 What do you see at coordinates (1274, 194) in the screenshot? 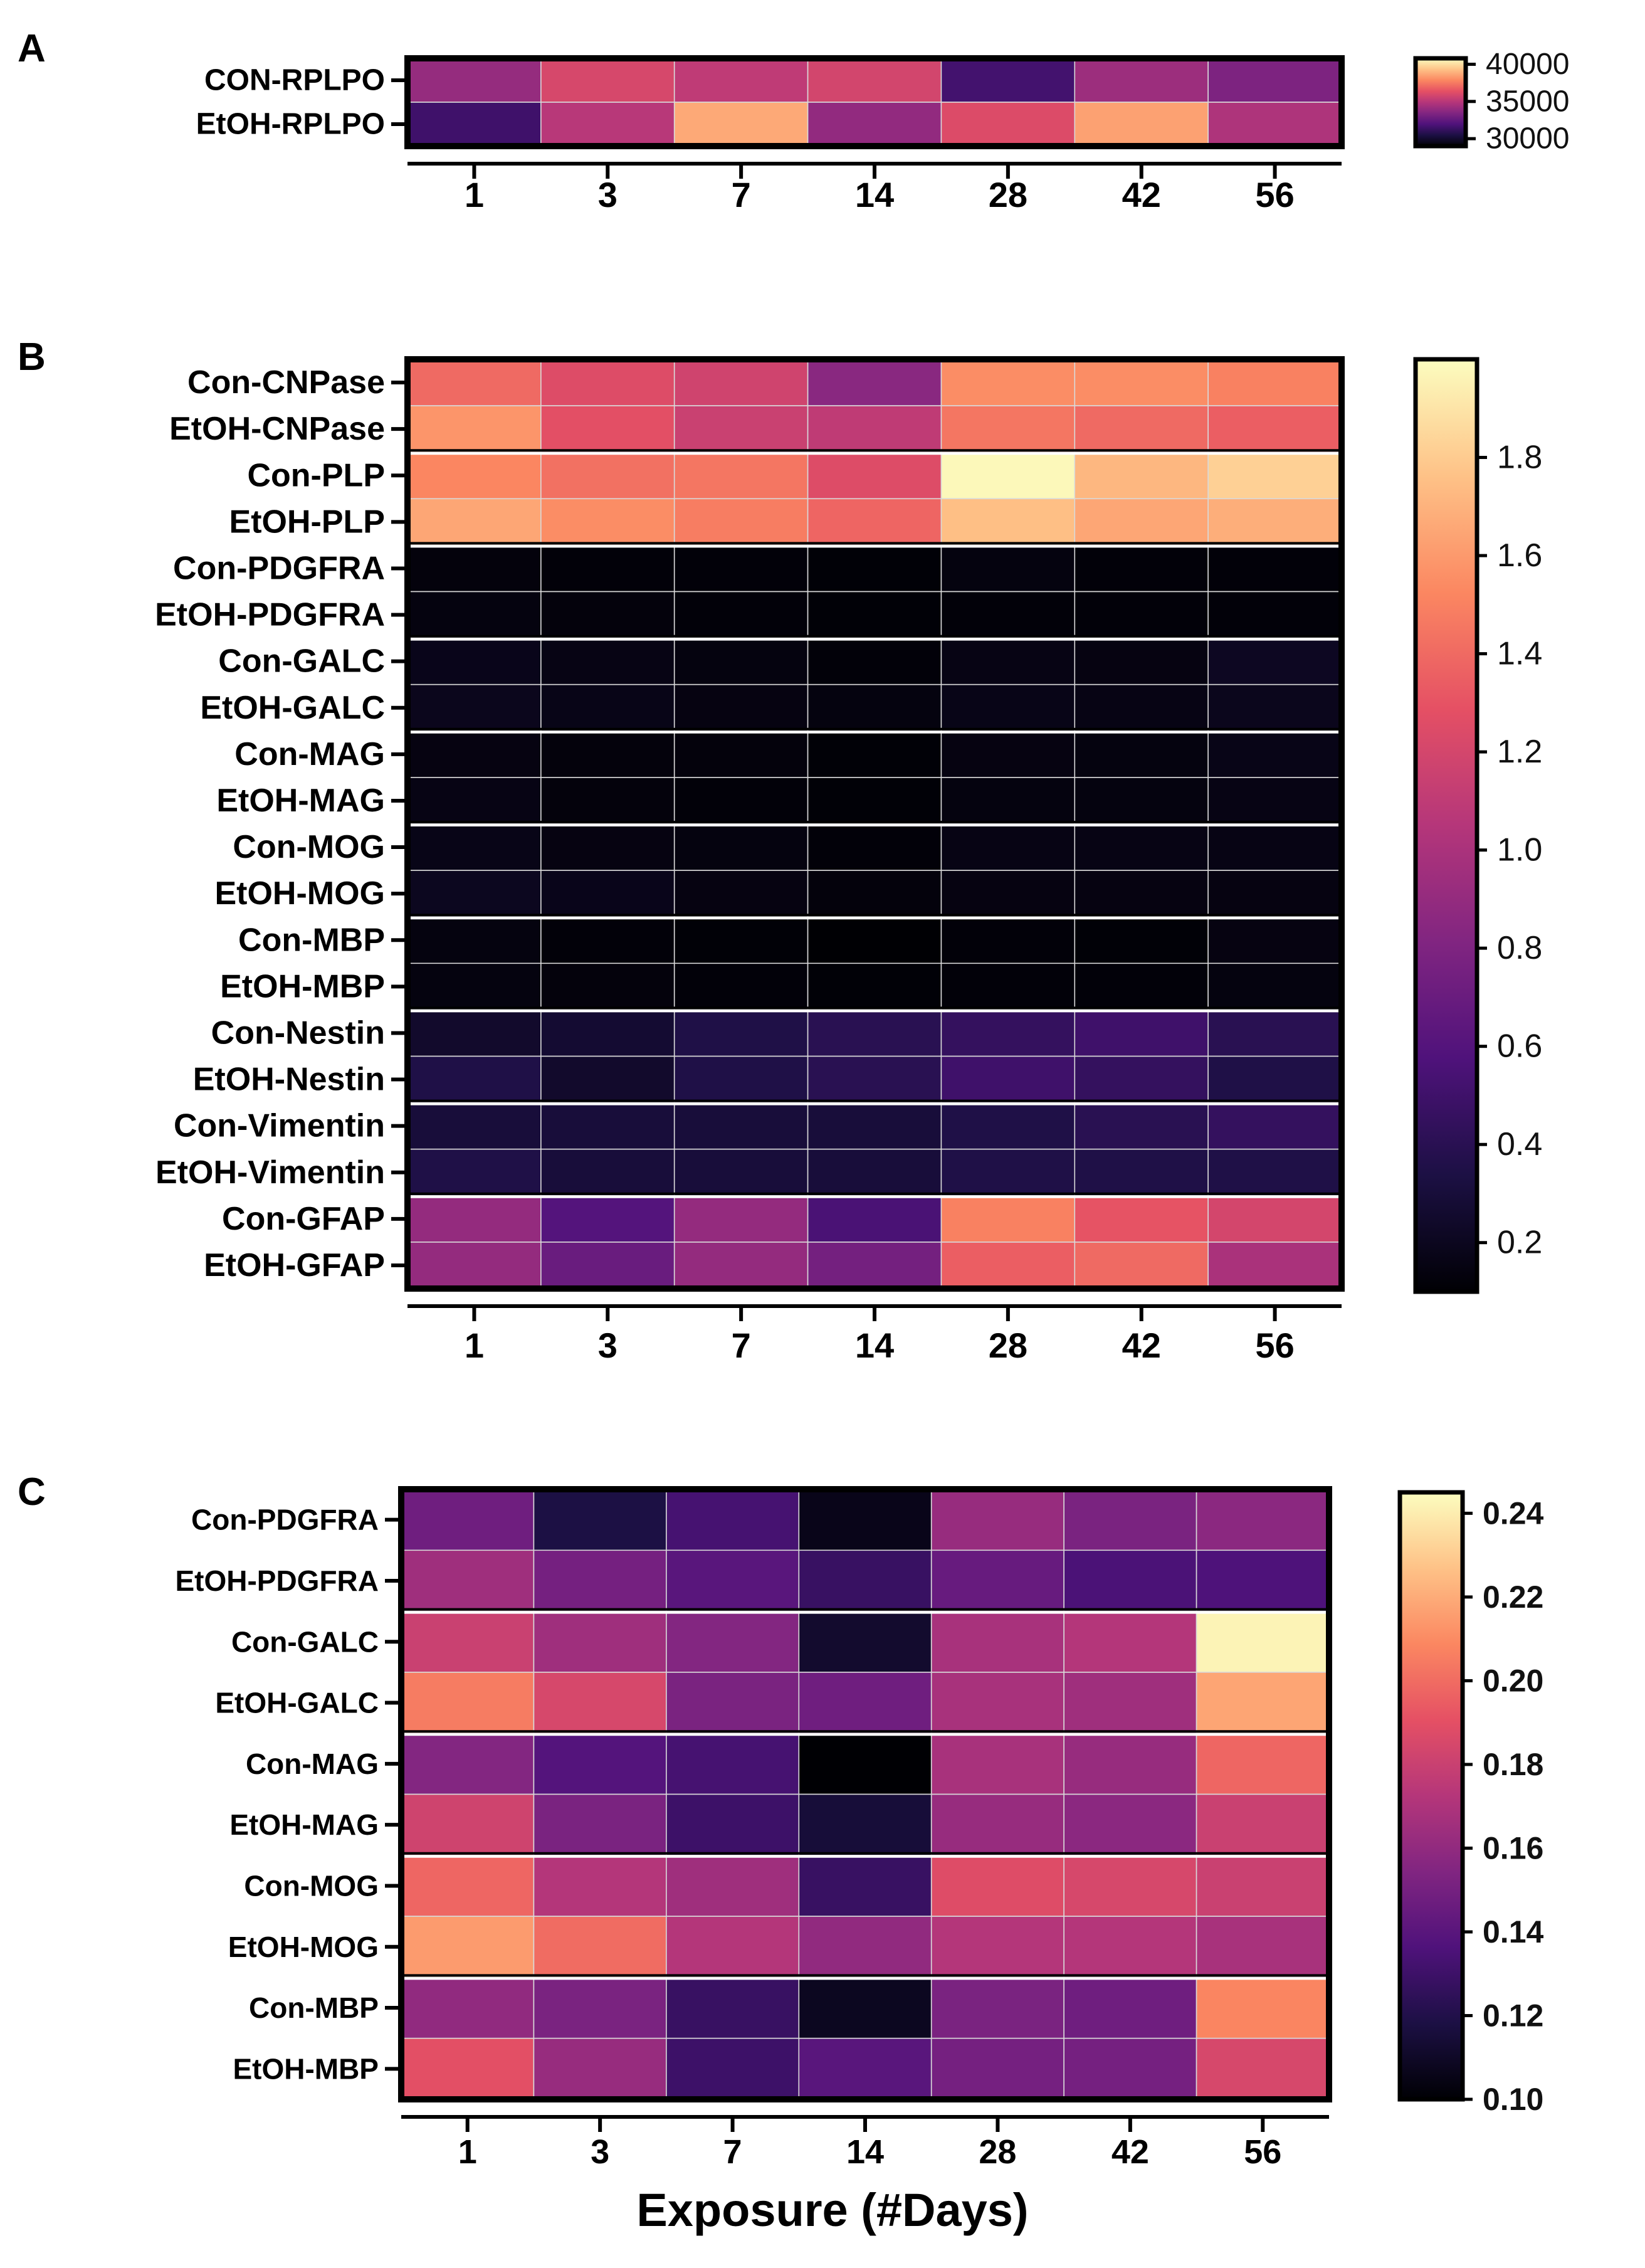
I see `x-tick-label-a-6: 56` at bounding box center [1274, 194].